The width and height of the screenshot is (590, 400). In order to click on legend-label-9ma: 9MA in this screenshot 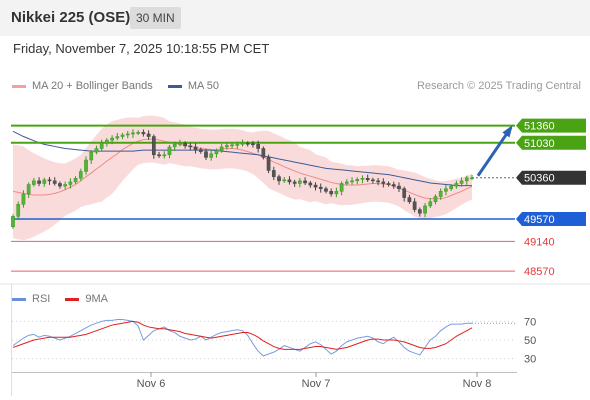, I will do `click(97, 299)`.